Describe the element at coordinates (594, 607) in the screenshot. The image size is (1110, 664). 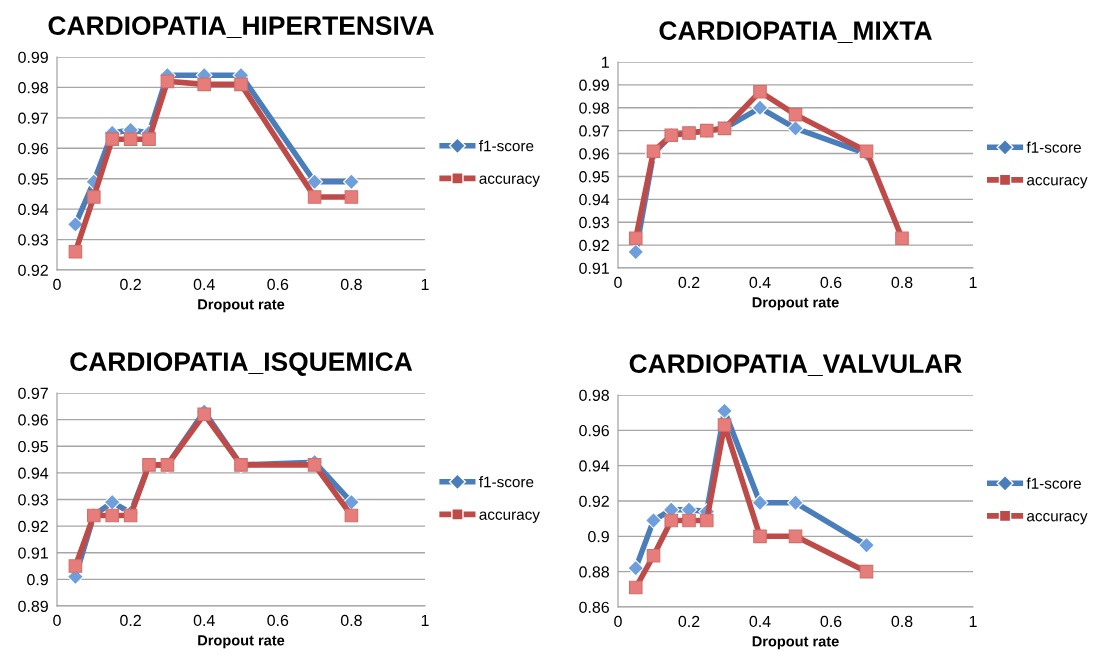
I see `y-tick-label: 0.86` at that location.